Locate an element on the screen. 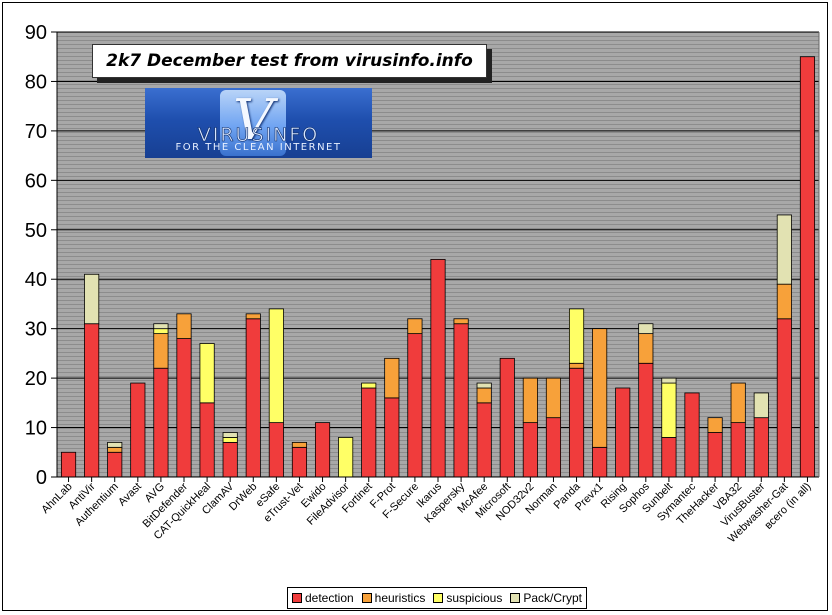 This screenshot has width=832, height=615. y-tick-label: 10 is located at coordinates (36, 429).